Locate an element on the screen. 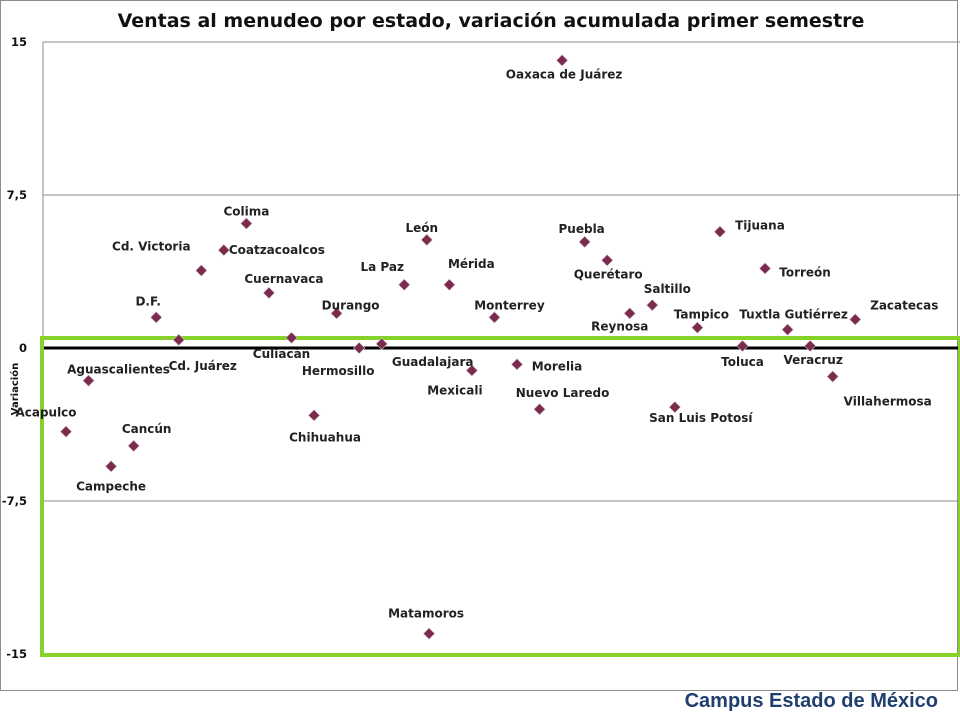 The height and width of the screenshot is (720, 960). point-label: Mérida is located at coordinates (471, 264).